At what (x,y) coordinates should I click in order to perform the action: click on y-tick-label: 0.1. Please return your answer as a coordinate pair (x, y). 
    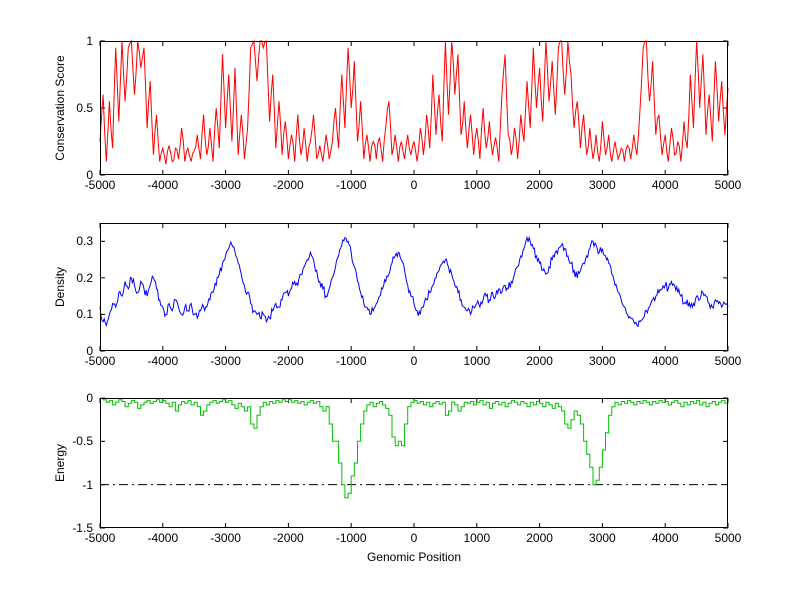
    Looking at the image, I should click on (84, 314).